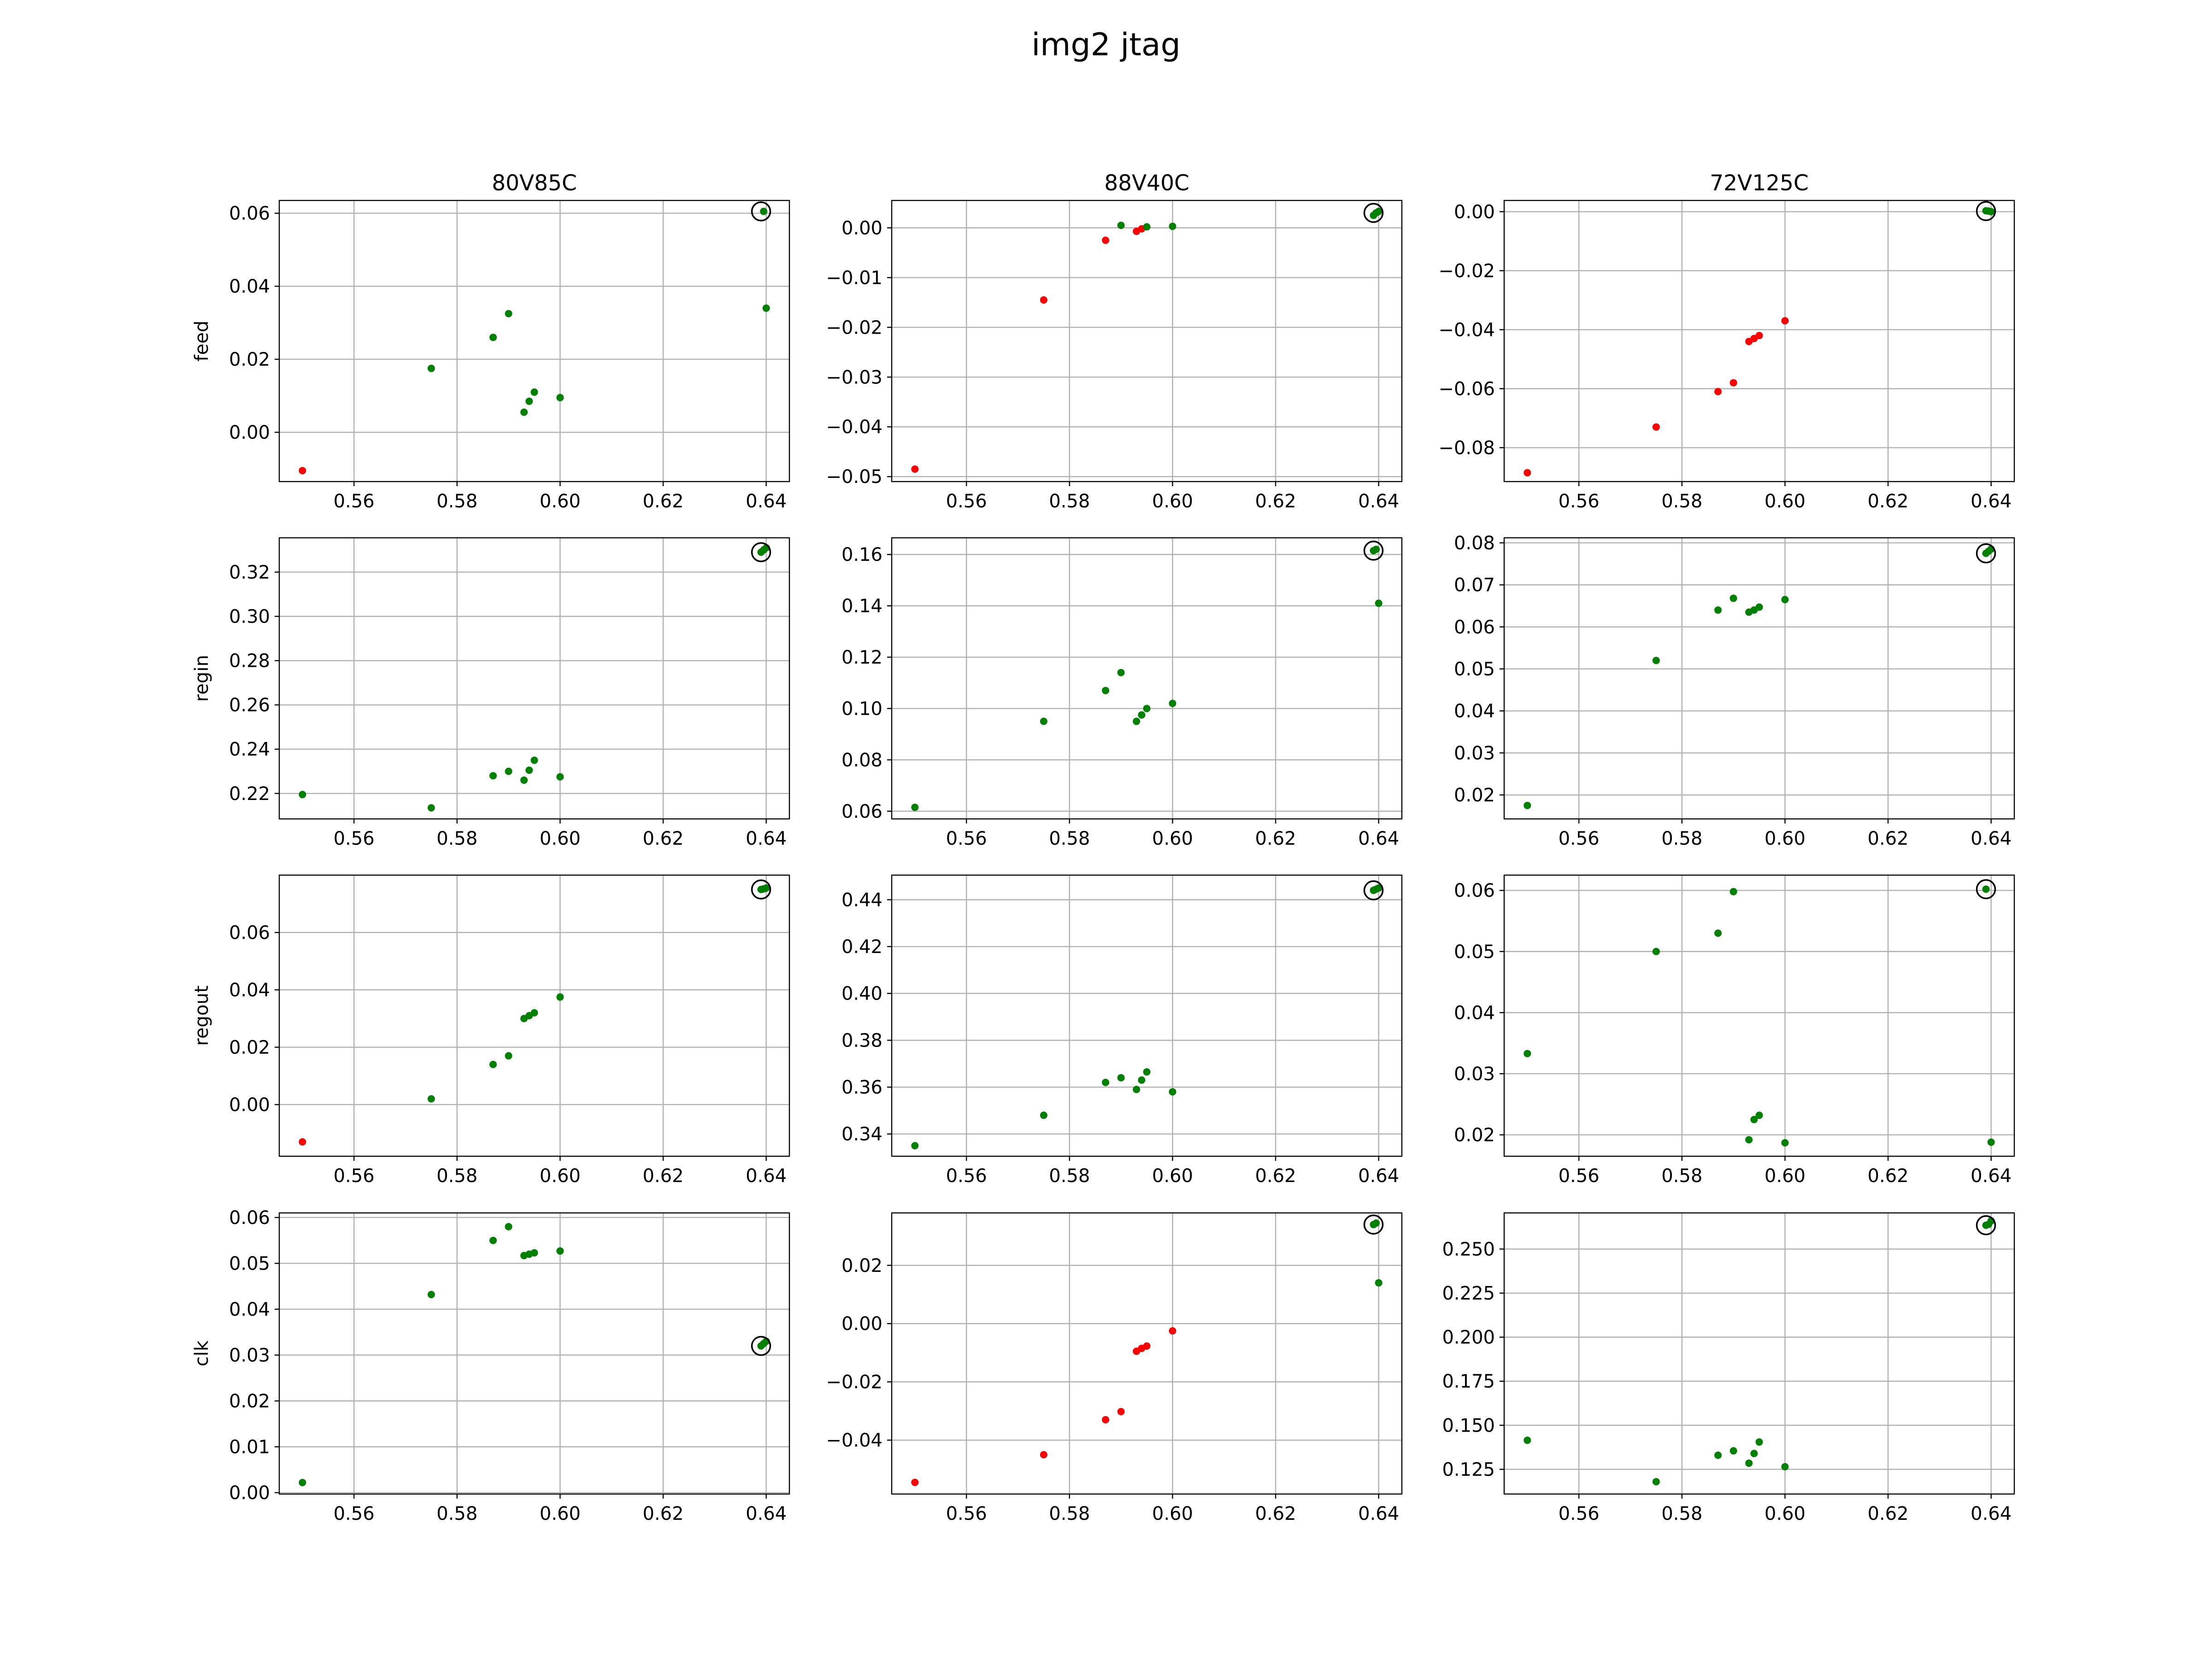 The height and width of the screenshot is (1659, 2212). Describe the element at coordinates (1468, 1425) in the screenshot. I see `y-tick-label: 0.150` at that location.